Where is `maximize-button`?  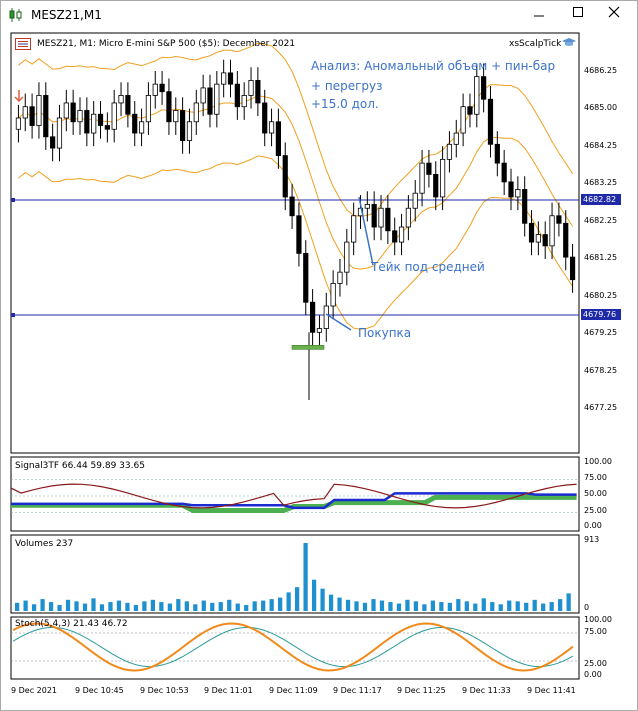
maximize-button is located at coordinates (578, 16).